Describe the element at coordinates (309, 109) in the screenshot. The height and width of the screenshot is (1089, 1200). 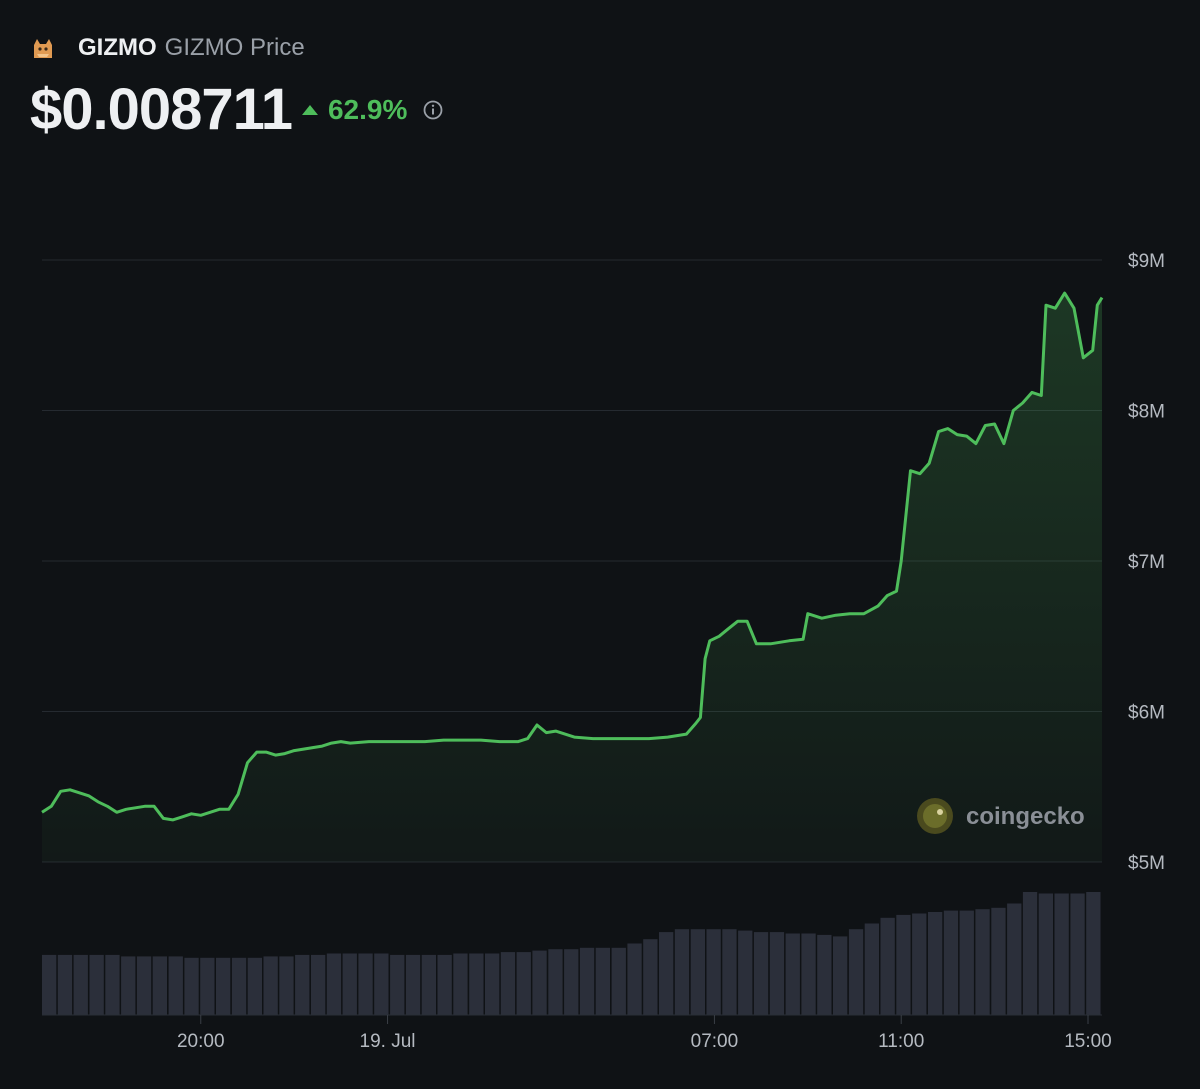
I see `caret-up-icon` at that location.